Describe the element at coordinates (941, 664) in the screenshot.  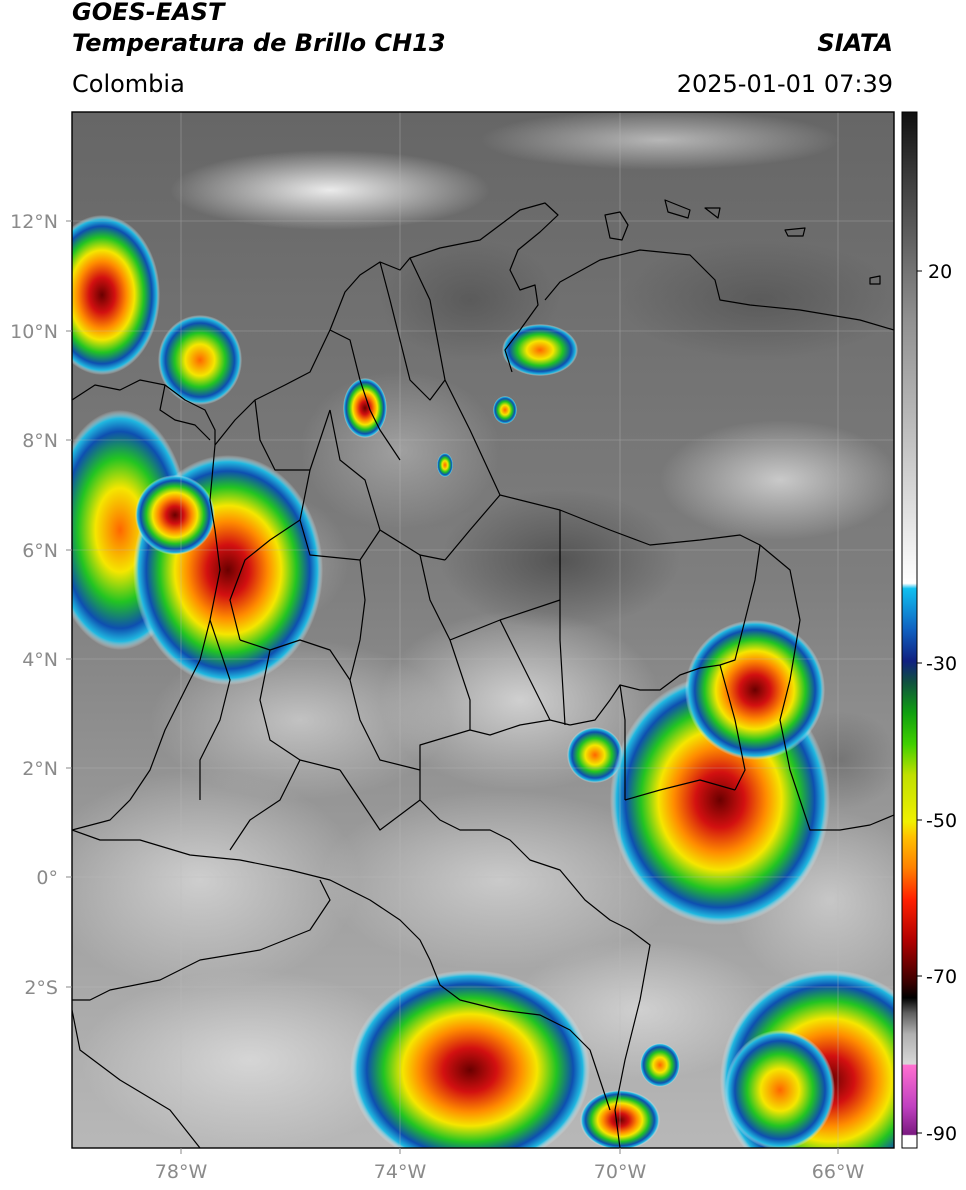
I see `colorbar-tick-label: -30` at that location.